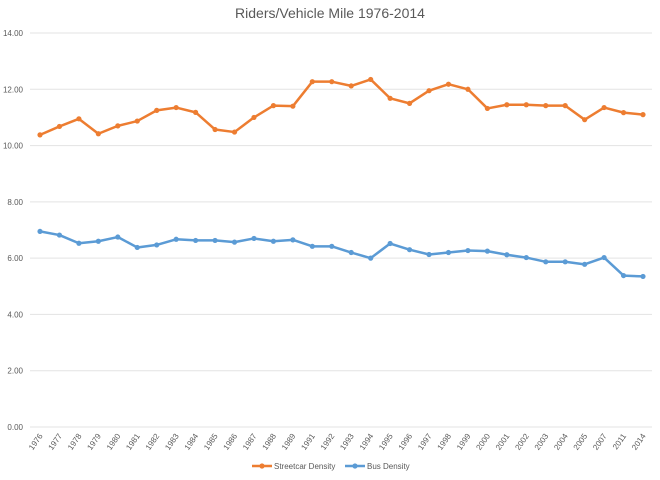  Describe the element at coordinates (308, 442) in the screenshot. I see `x-tick-label: 1991` at that location.